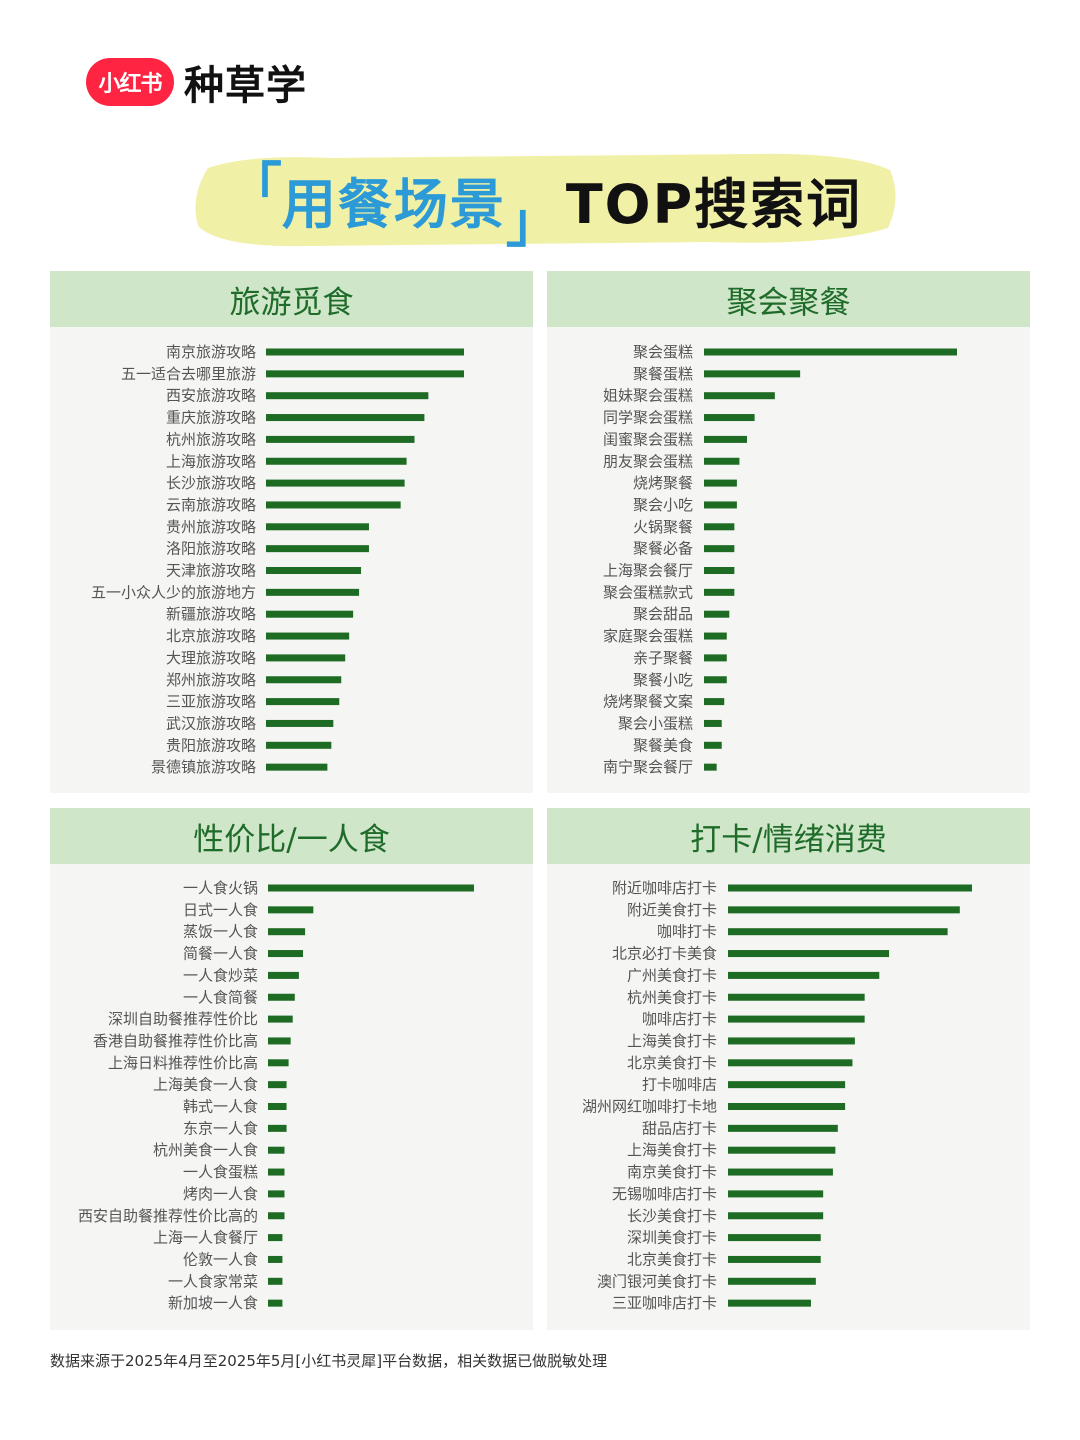  What do you see at coordinates (211, 702) in the screenshot?
I see `bar-label: 三亚旅游攻略` at bounding box center [211, 702].